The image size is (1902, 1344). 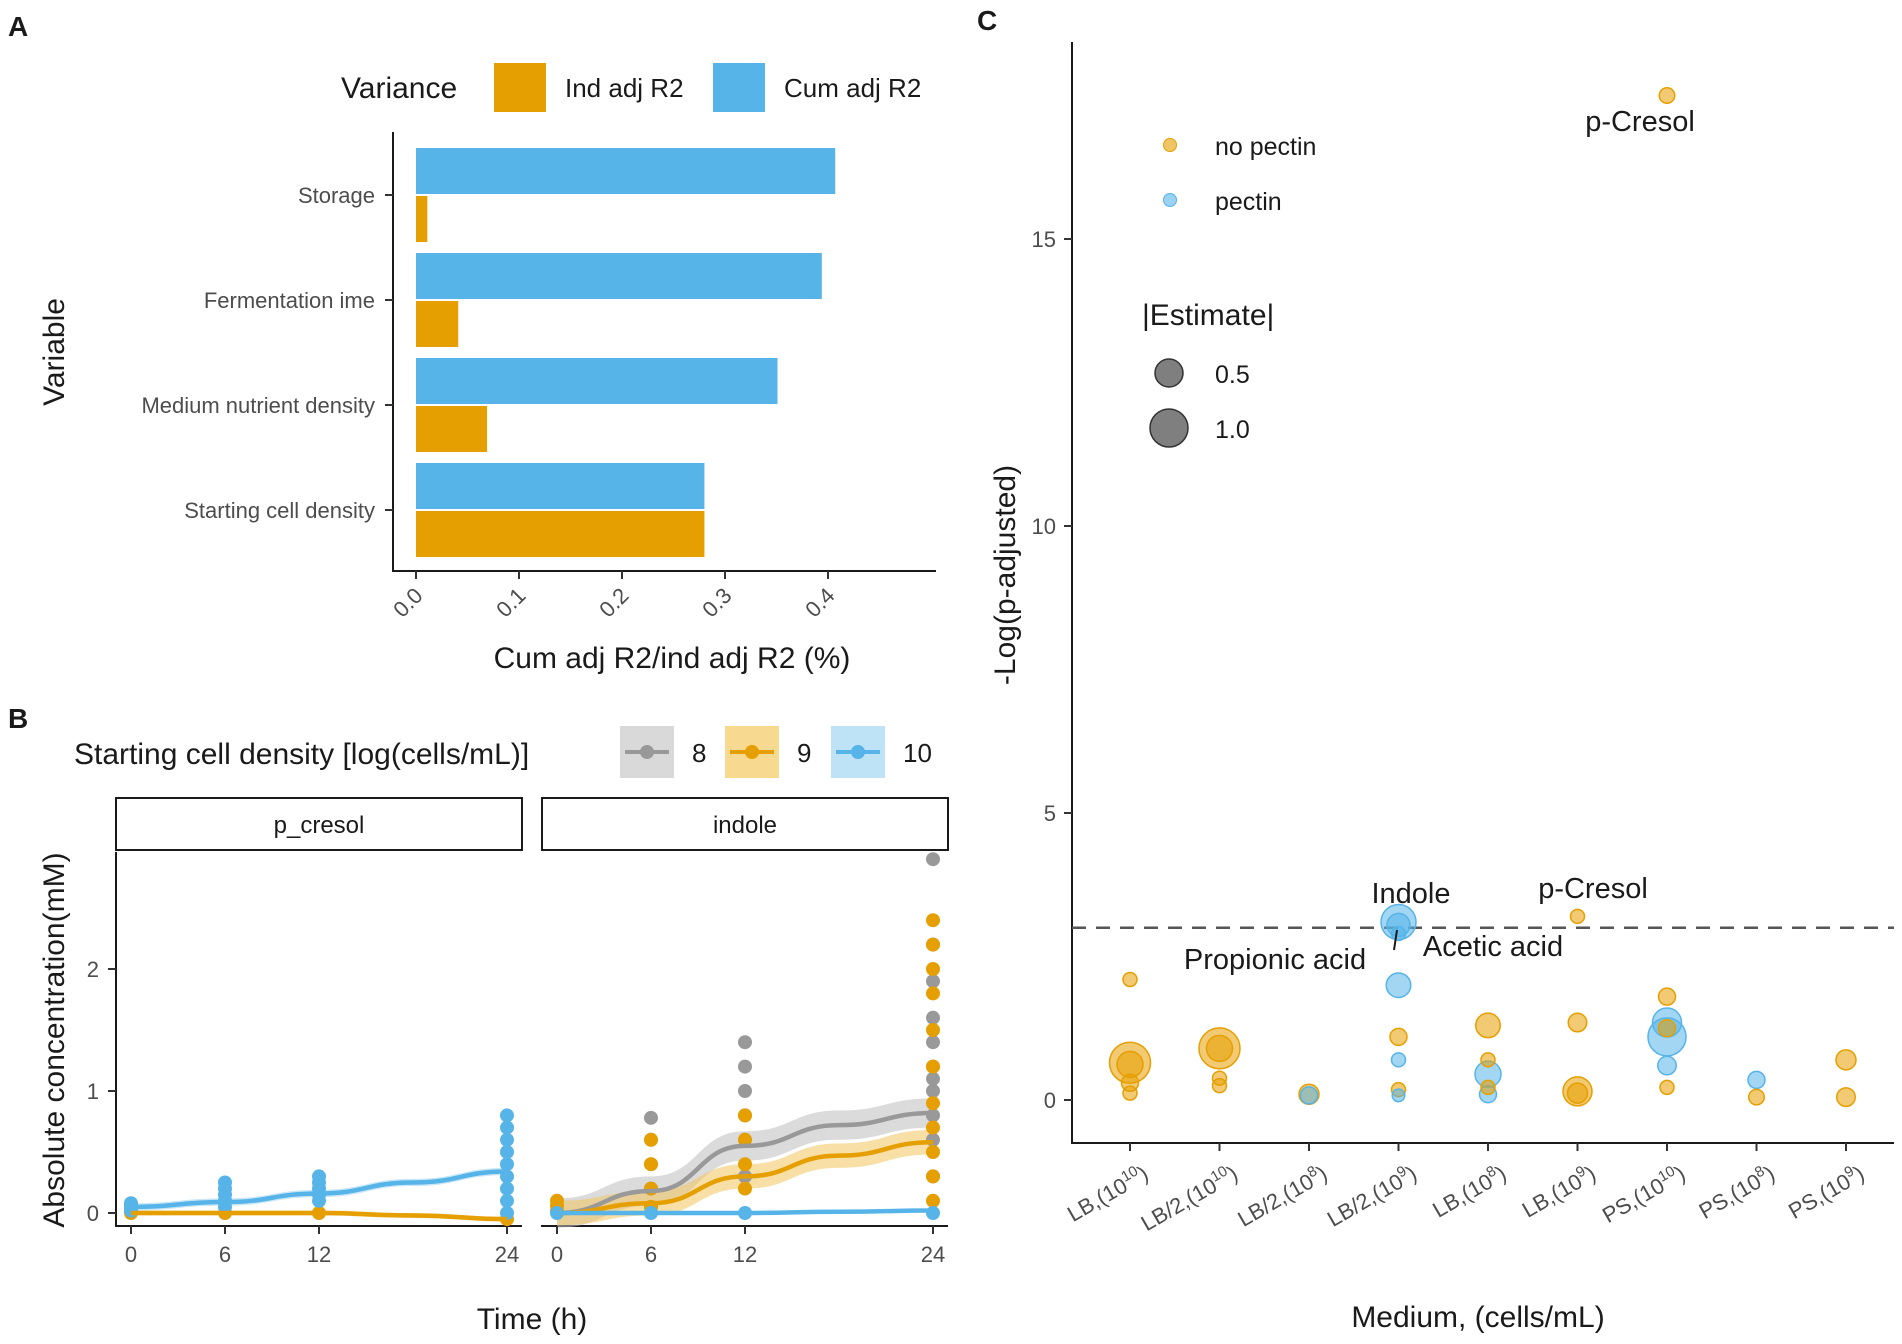 What do you see at coordinates (520, 87) in the screenshot?
I see `legend-a-swatch-ind` at bounding box center [520, 87].